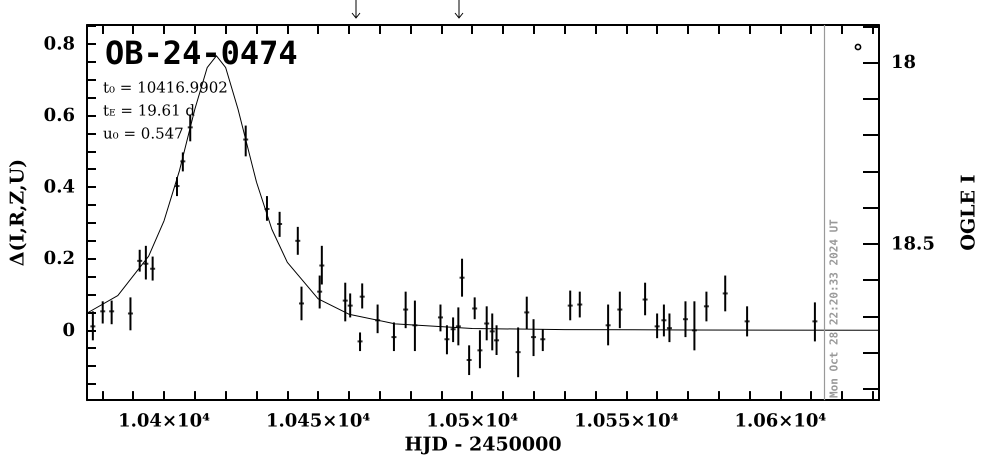 Image resolution: width=986 pixels, height=459 pixels. Describe the element at coordinates (17, 212) in the screenshot. I see `y-axis-title: Δ(I,R,Z,U)` at that location.